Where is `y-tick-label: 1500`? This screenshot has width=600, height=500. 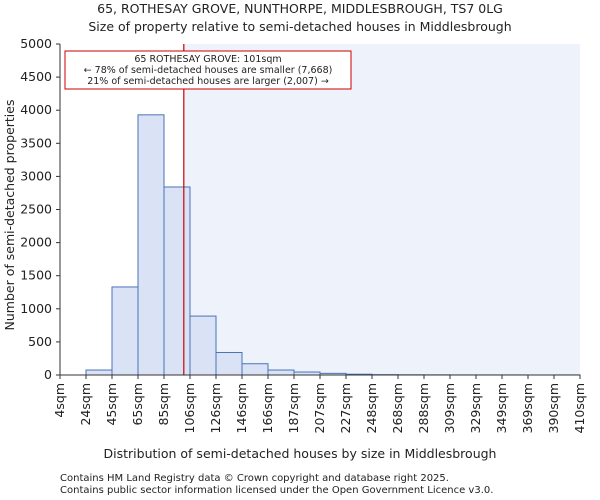 y-tick-label: 1500 is located at coordinates (36, 275).